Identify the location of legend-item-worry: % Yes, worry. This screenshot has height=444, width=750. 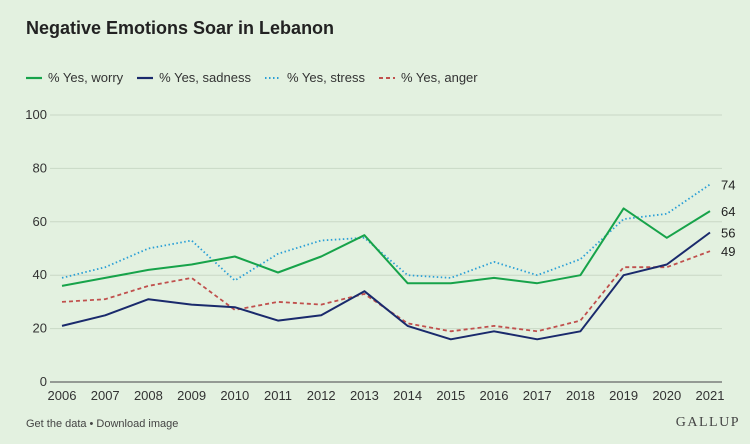
(74, 77).